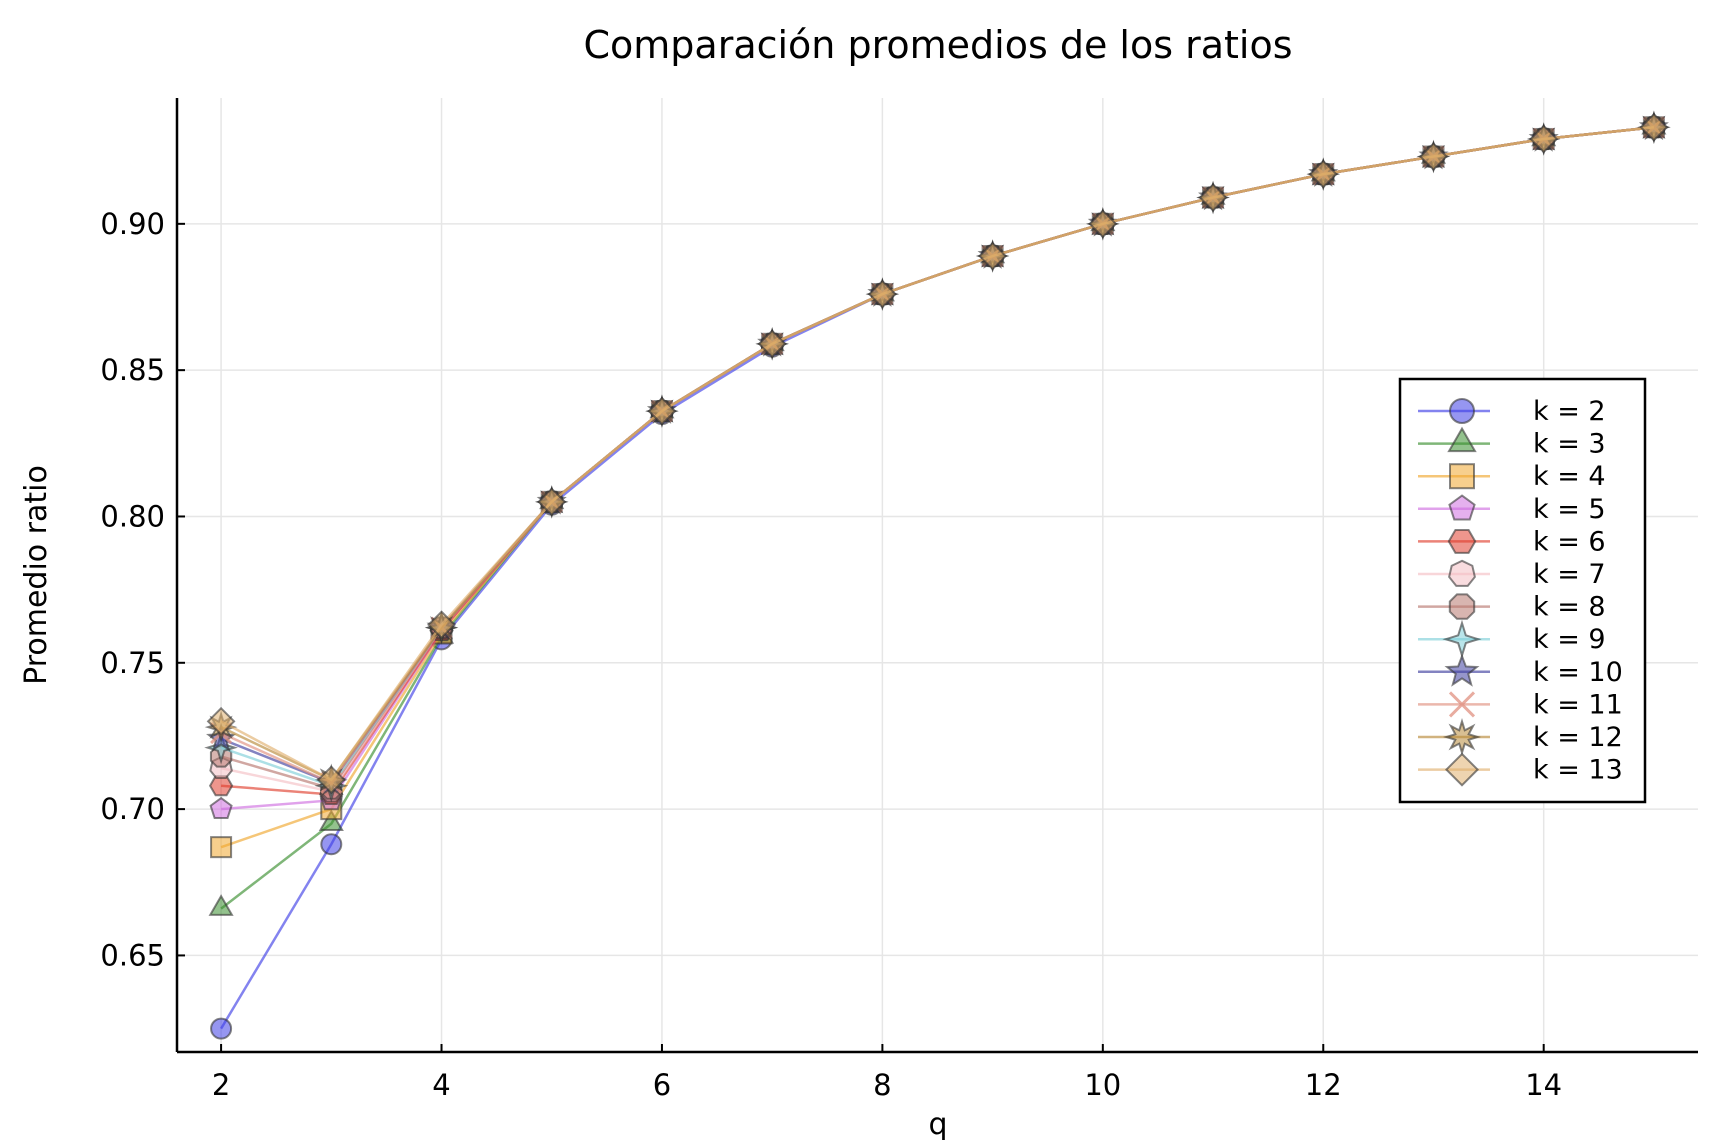 This screenshot has width=1728, height=1140. What do you see at coordinates (1578, 672) in the screenshot?
I see `legend-label: k = 10` at bounding box center [1578, 672].